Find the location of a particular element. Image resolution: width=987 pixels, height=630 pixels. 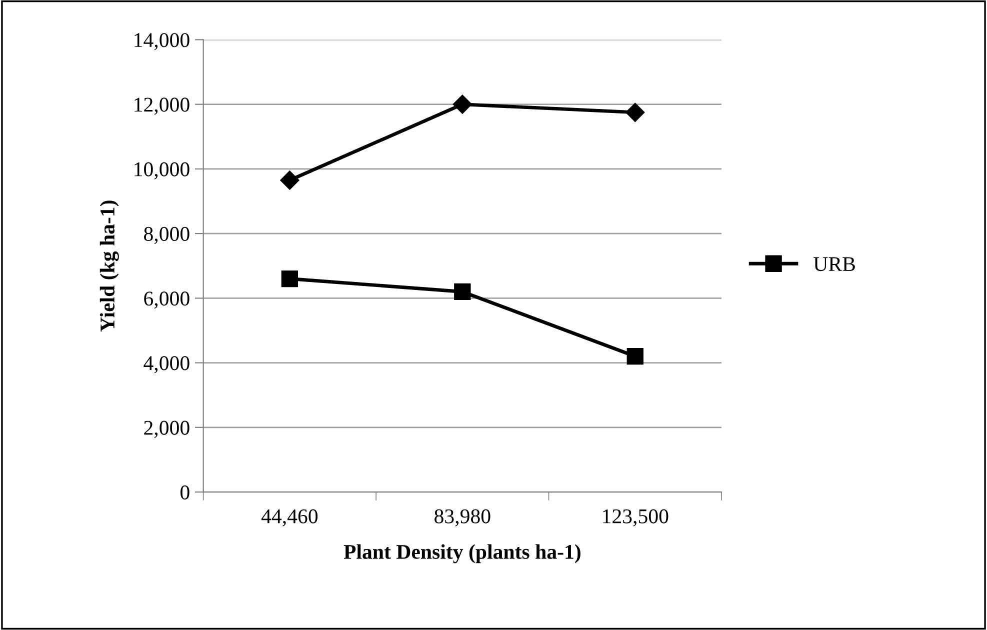

y-tick-label: 0 is located at coordinates (185, 492).